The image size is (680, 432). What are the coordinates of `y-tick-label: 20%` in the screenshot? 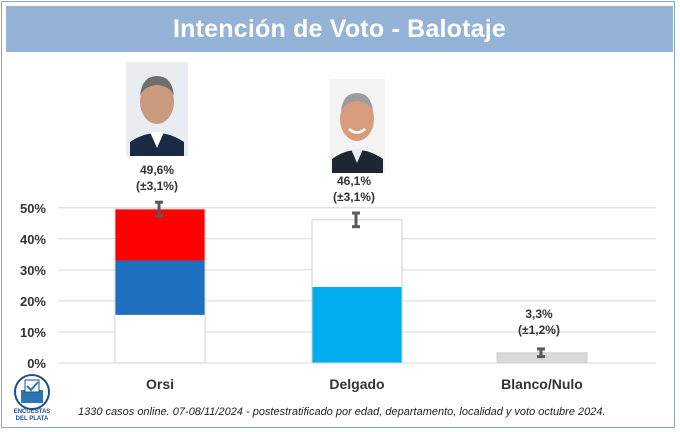 It's located at (33, 301).